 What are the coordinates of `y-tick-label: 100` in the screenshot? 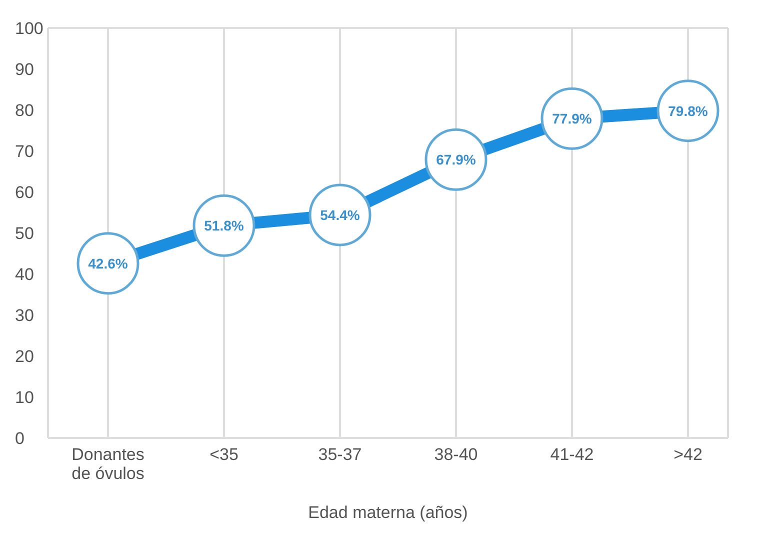 It's located at (29, 28).